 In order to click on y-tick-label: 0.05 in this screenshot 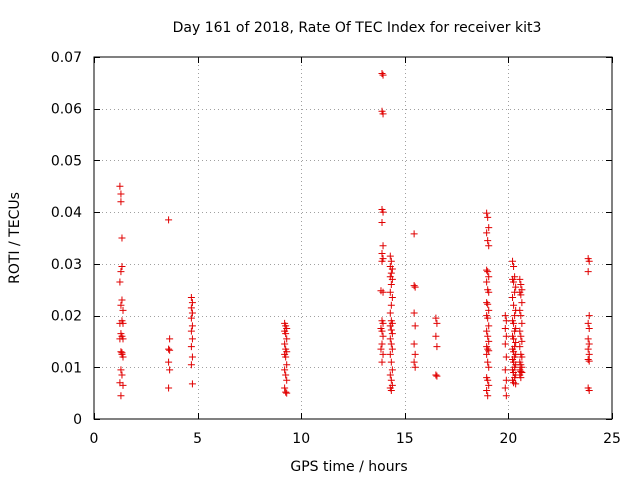, I will do `click(66, 161)`.